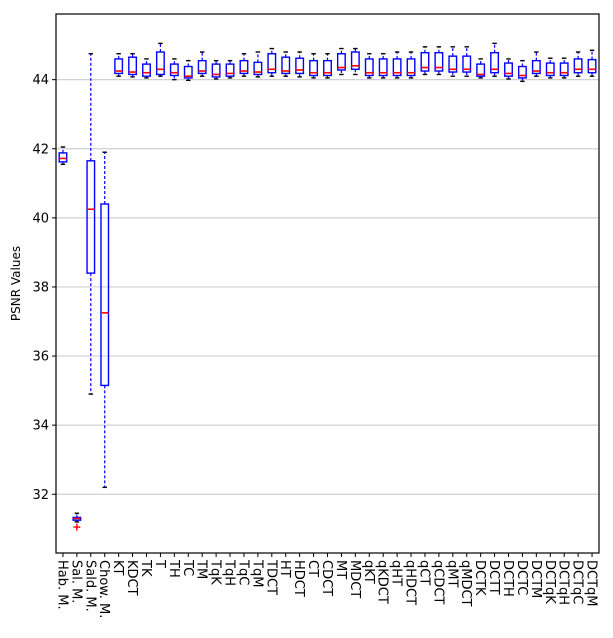 Image resolution: width=613 pixels, height=638 pixels. I want to click on x-tick-label-6: KDCT, so click(131, 578).